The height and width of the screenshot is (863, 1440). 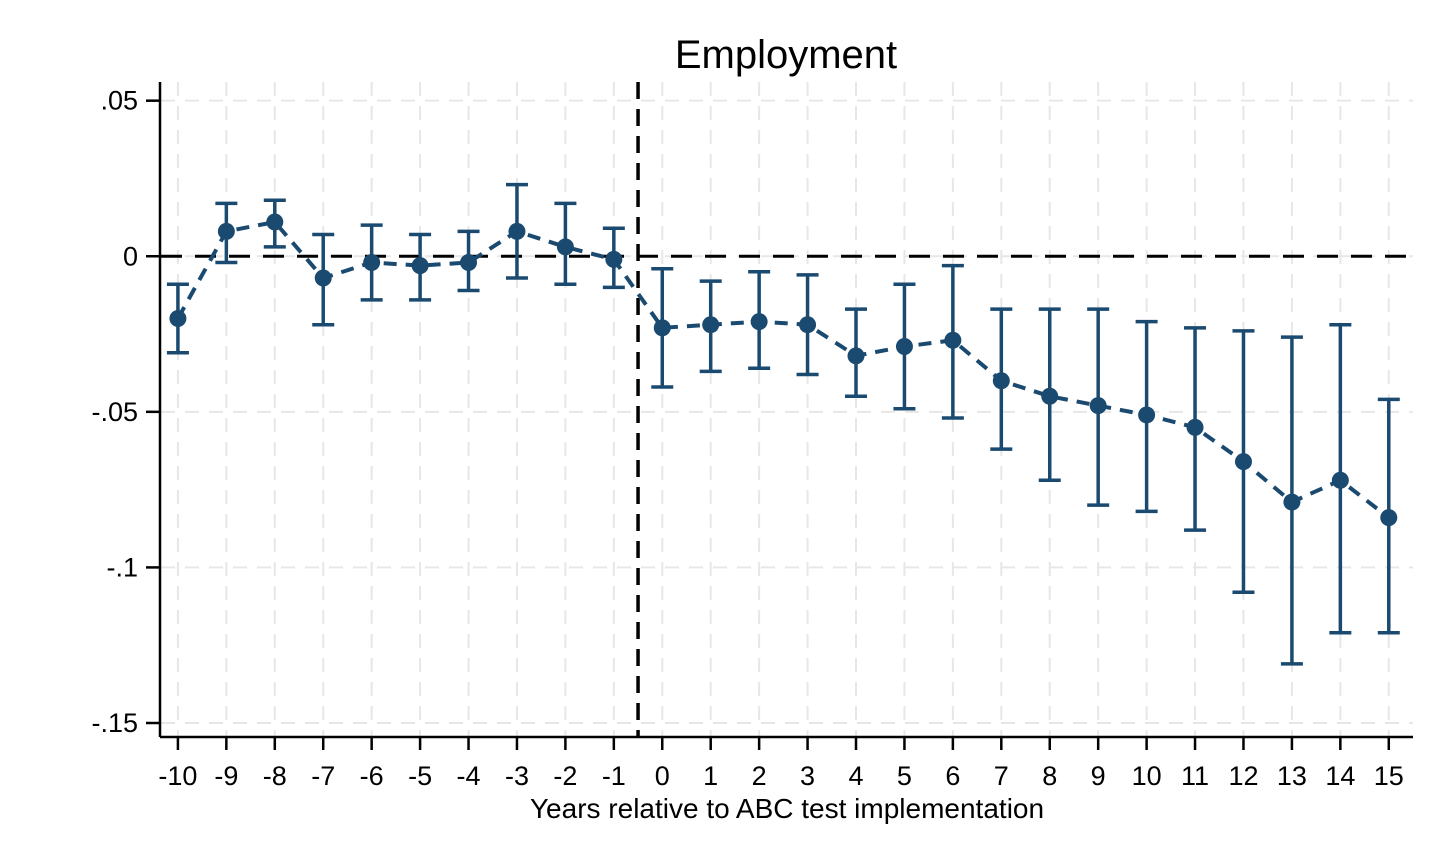 I want to click on x-tick-label: -4, so click(x=469, y=776).